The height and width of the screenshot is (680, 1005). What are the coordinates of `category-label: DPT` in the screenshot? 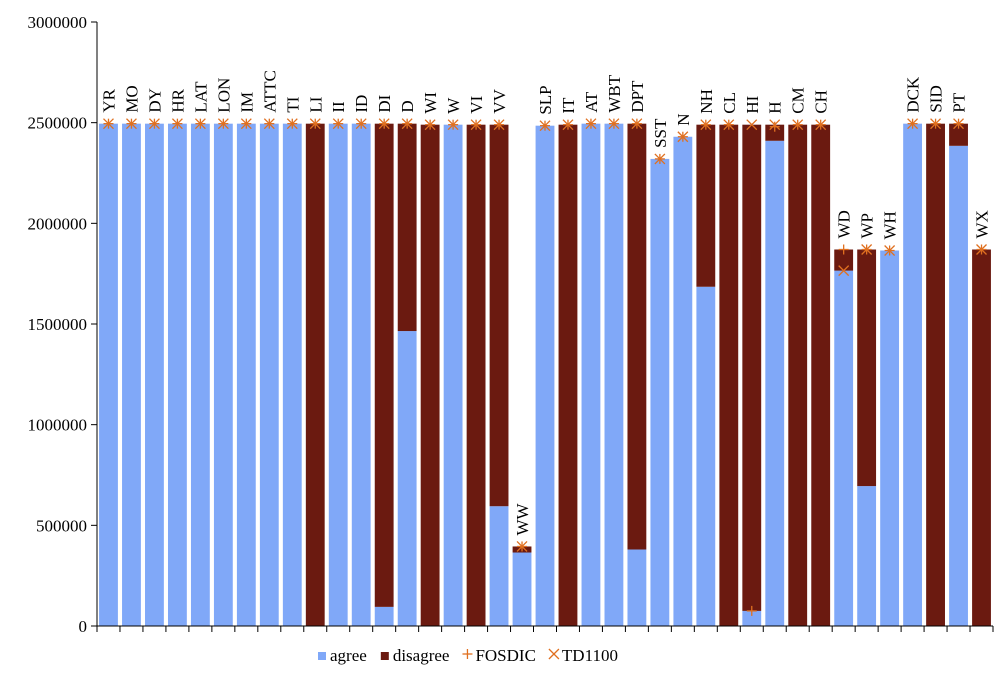 It's located at (637, 96).